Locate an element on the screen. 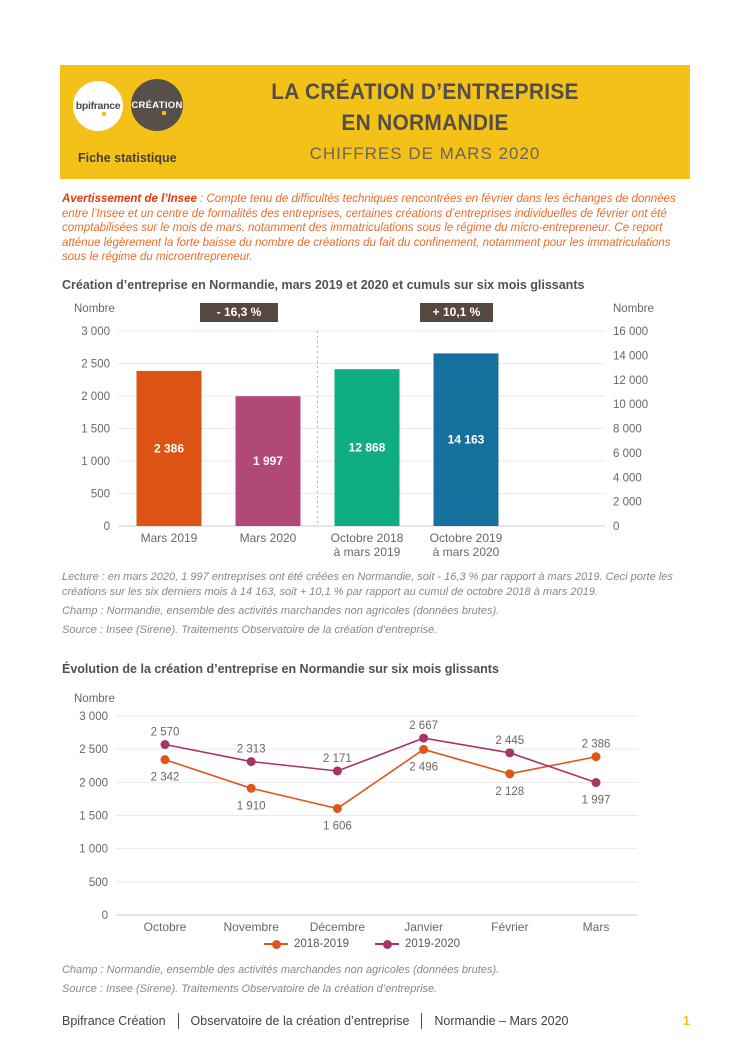  page-title-line1: LA CRÉATION D’ENTREPRISE is located at coordinates (425, 91).